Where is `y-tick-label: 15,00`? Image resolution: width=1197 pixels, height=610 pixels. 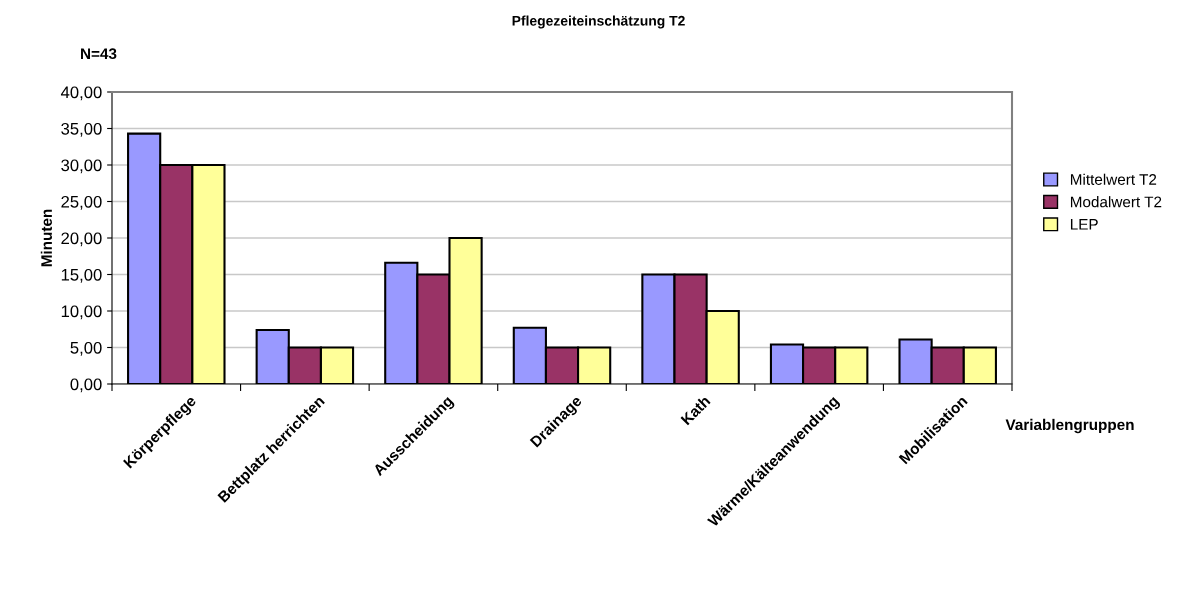
y-tick-label: 15,00 is located at coordinates (81, 275).